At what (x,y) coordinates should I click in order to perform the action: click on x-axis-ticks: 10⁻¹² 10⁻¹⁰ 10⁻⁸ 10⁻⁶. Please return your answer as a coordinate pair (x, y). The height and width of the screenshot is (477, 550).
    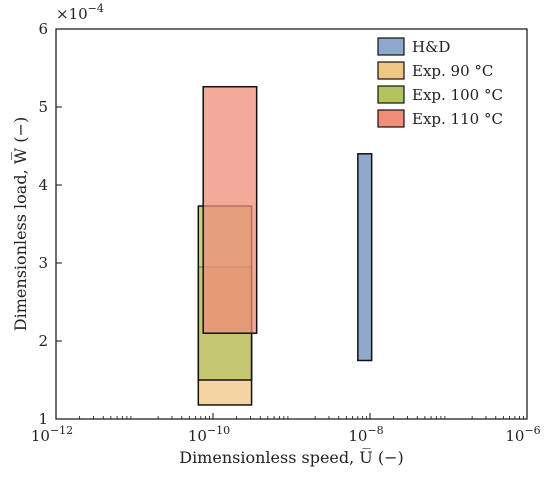
    Looking at the image, I should click on (286, 429).